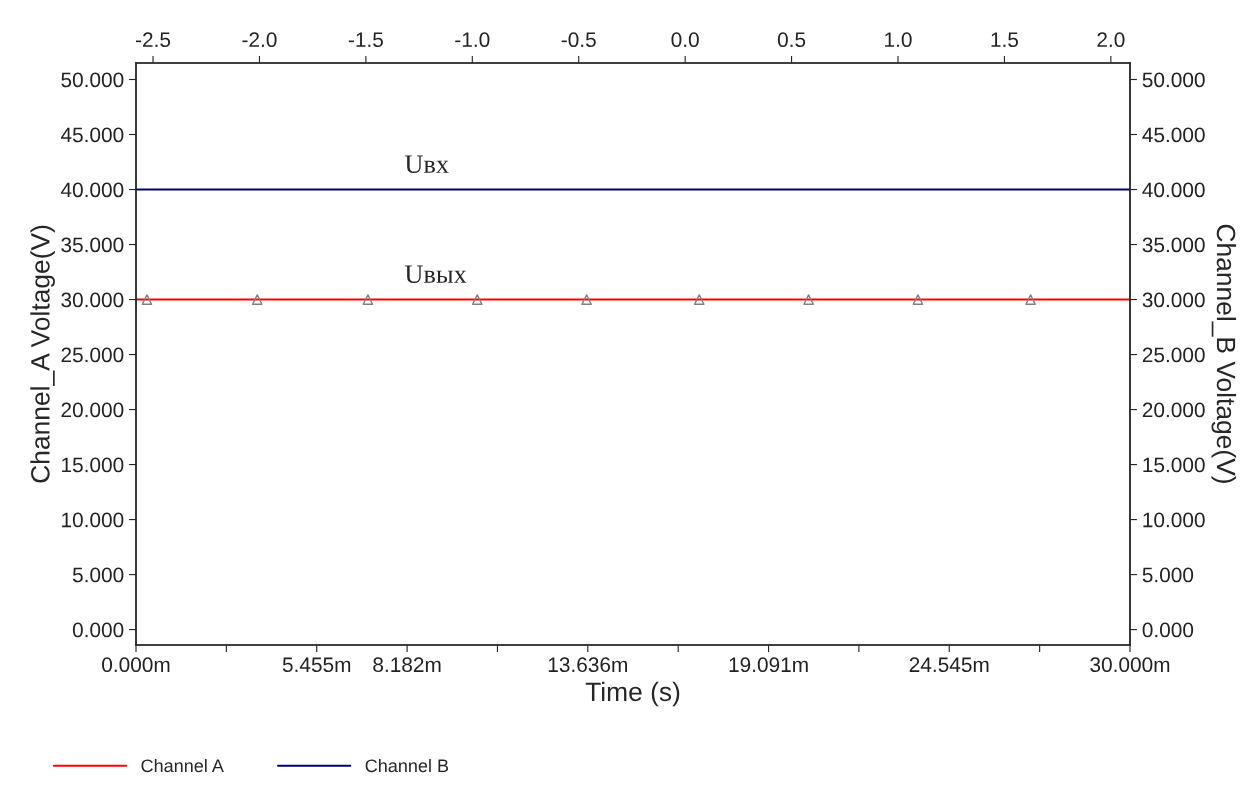 Image resolution: width=1255 pixels, height=792 pixels. I want to click on x2-tick-label: -1.5, so click(365, 40).